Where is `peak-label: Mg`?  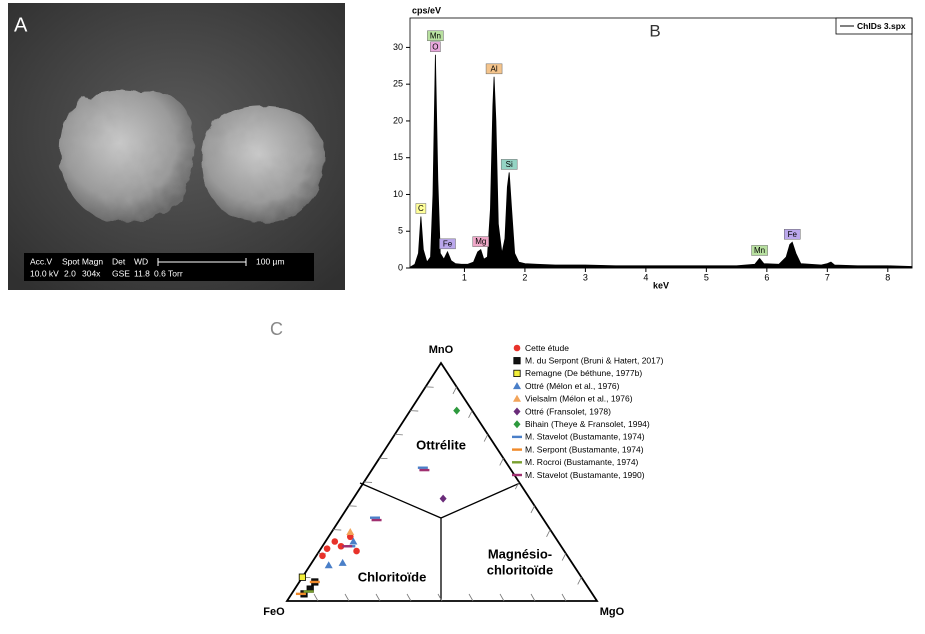
peak-label: Mg is located at coordinates (480, 241).